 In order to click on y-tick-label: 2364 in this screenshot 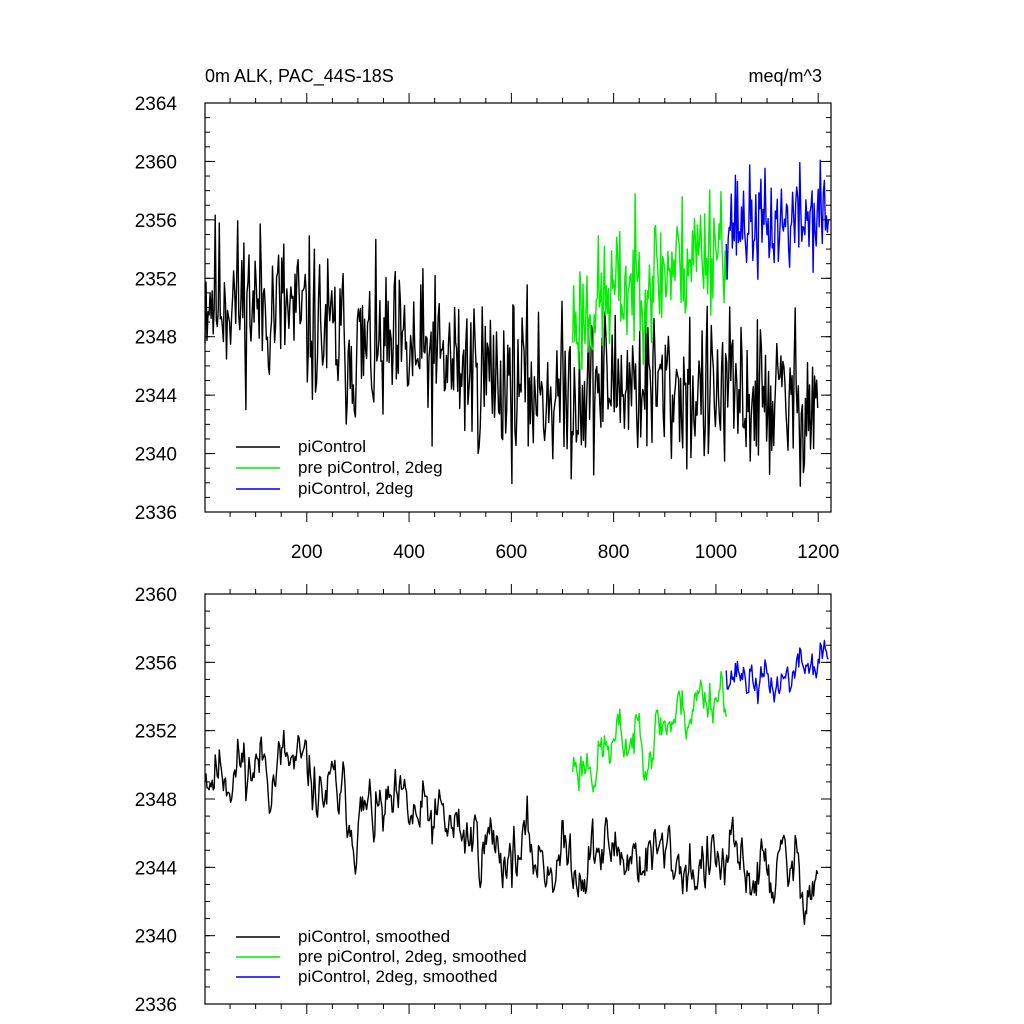, I will do `click(156, 104)`.